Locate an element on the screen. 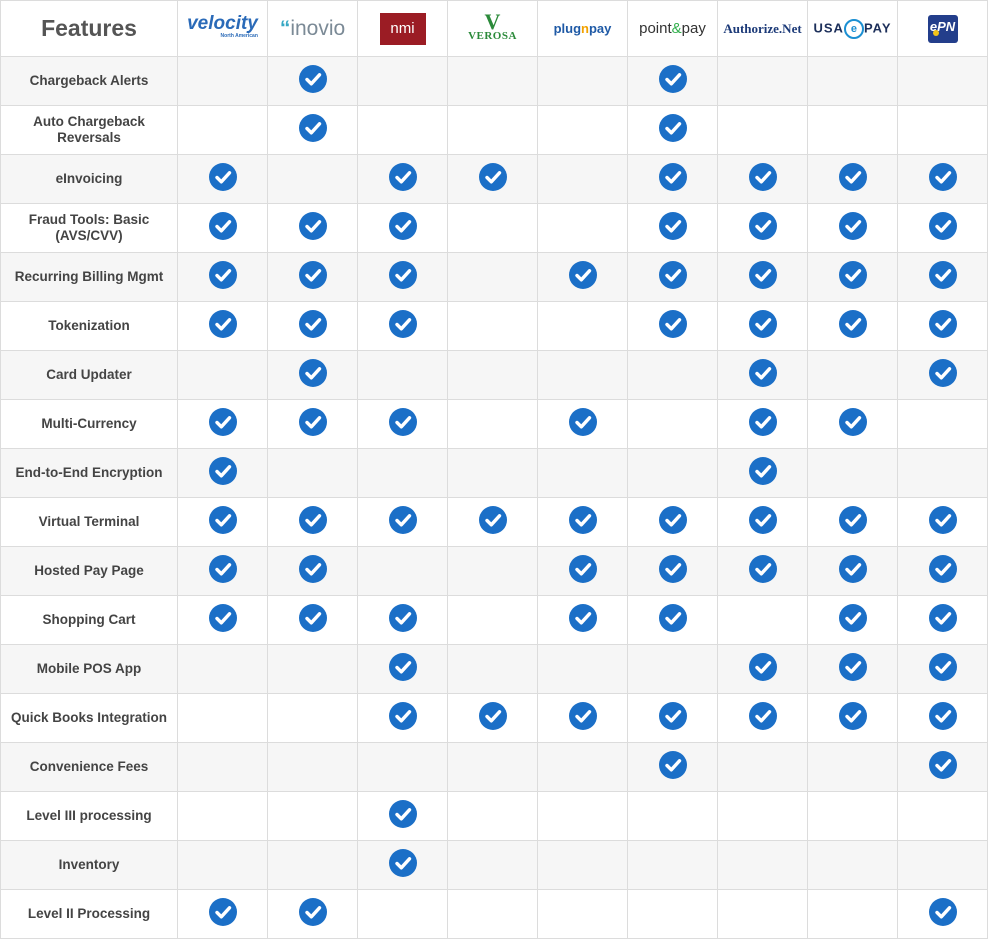  inovio-logo-text: inovio is located at coordinates (318, 28).